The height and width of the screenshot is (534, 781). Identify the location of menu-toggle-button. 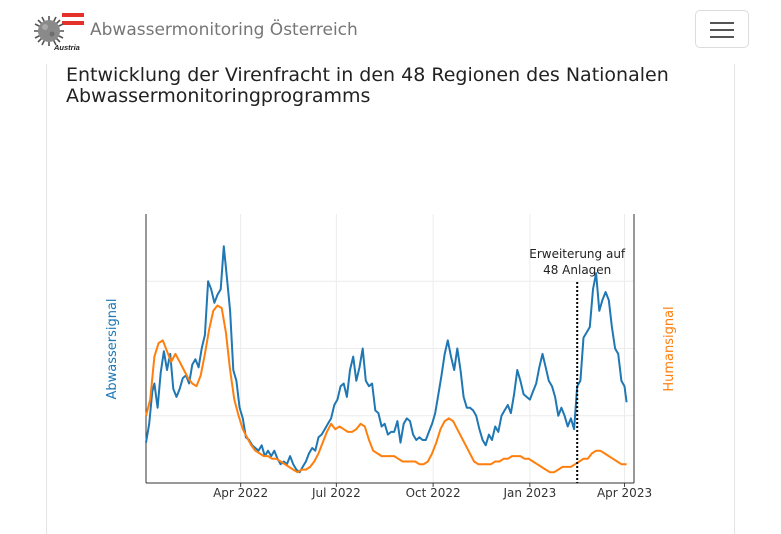
(722, 29).